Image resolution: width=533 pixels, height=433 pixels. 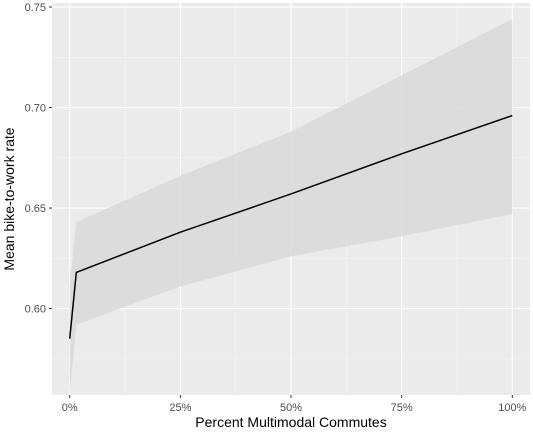 I want to click on x-axis-title: Percent Multimodal Commutes, so click(x=290, y=422).